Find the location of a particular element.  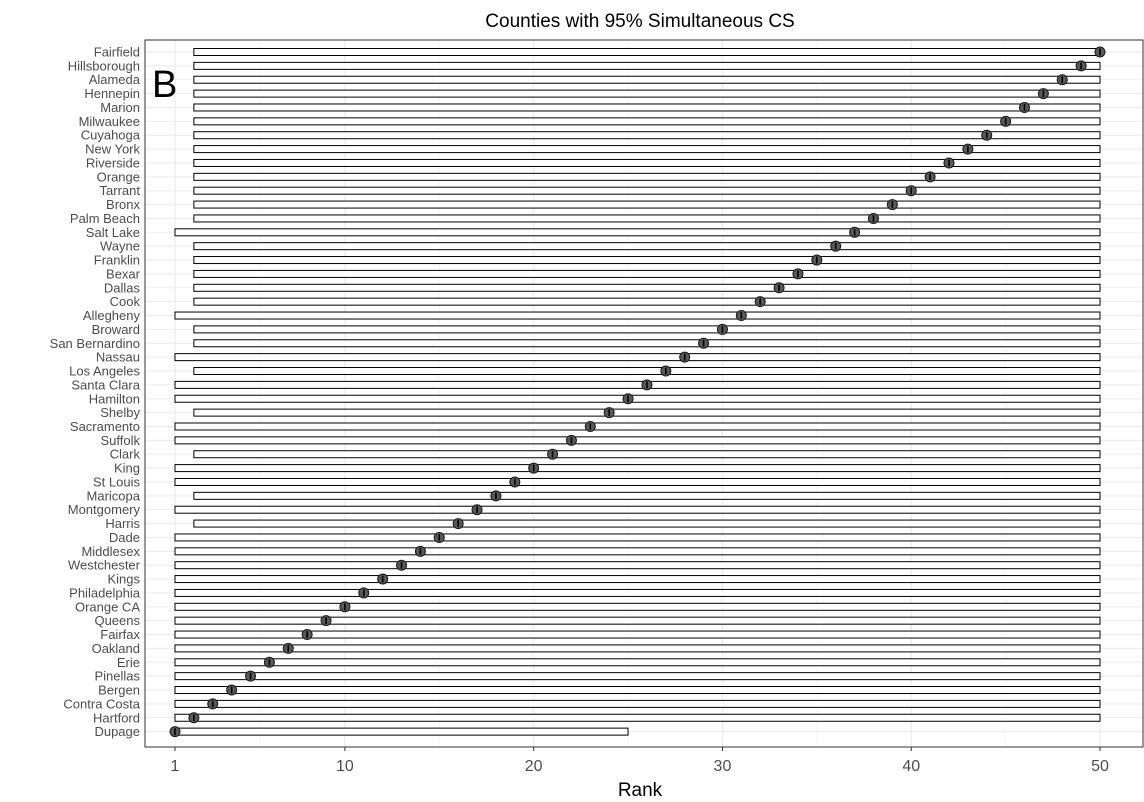

county-label: Westchester is located at coordinates (104, 565).